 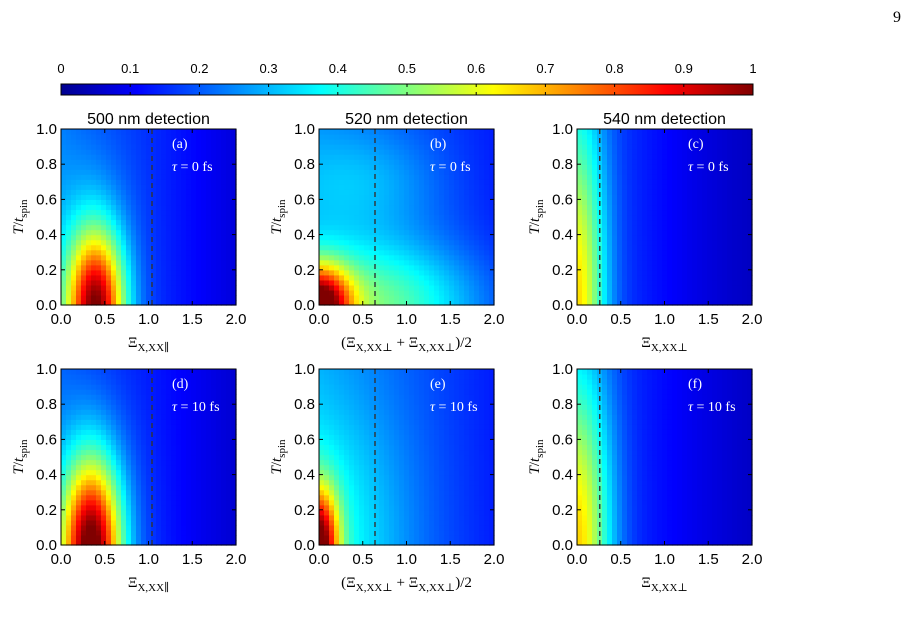 I want to click on panel-label: (b), so click(x=438, y=144).